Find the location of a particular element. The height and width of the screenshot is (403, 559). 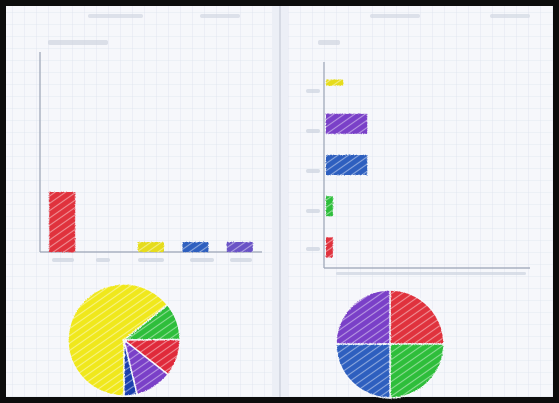

right-bar-category-marks is located at coordinates (313, 170).